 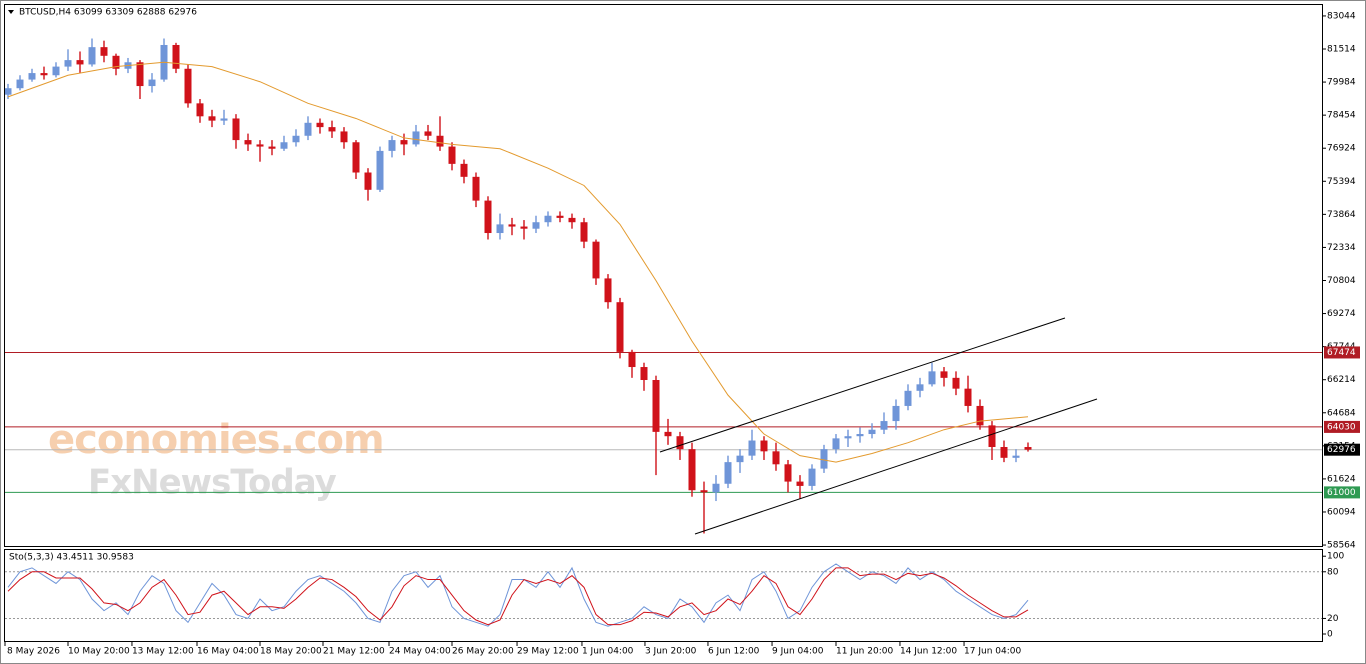 What do you see at coordinates (992, 652) in the screenshot?
I see `x-tick-label: 17 Jun 04:00` at bounding box center [992, 652].